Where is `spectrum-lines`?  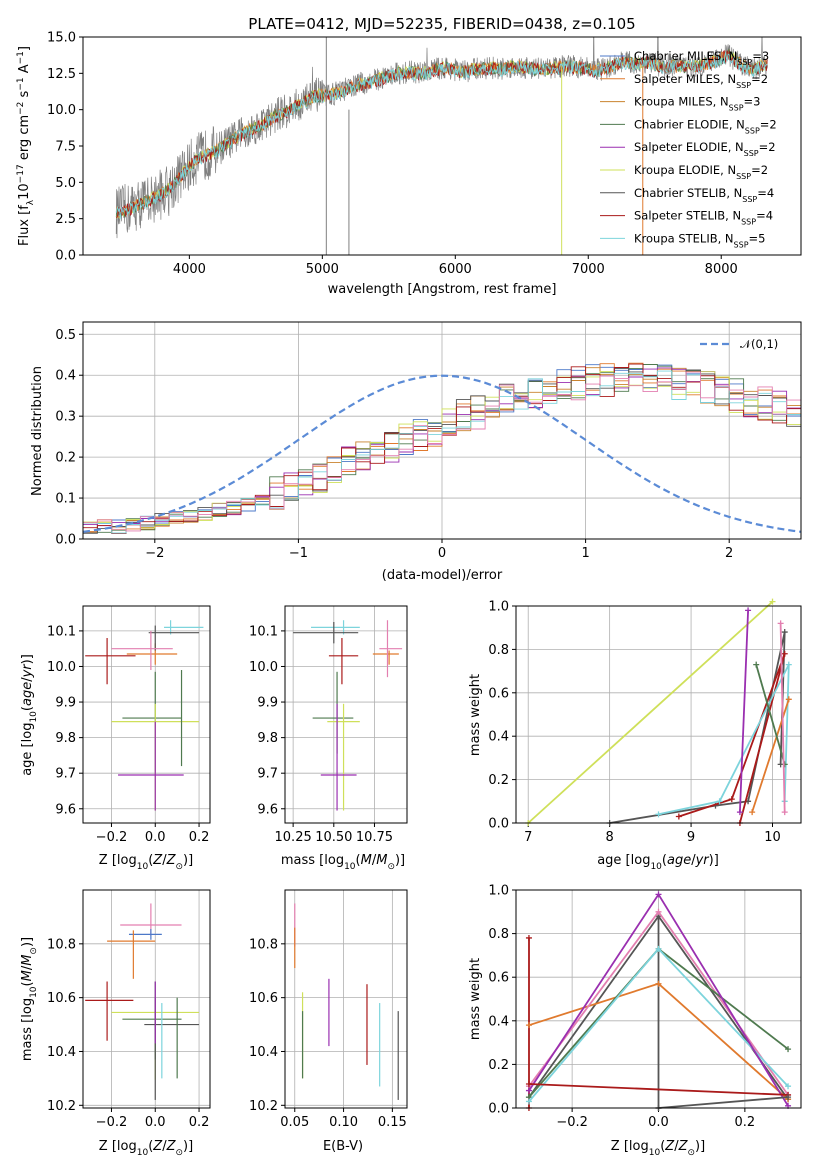 spectrum-lines is located at coordinates (441, 146).